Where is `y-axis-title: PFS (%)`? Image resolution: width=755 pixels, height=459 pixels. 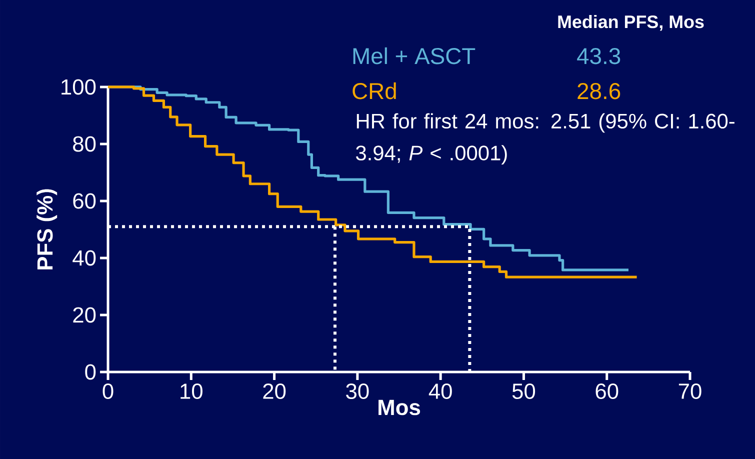
y-axis-title: PFS (%) is located at coordinates (47, 229).